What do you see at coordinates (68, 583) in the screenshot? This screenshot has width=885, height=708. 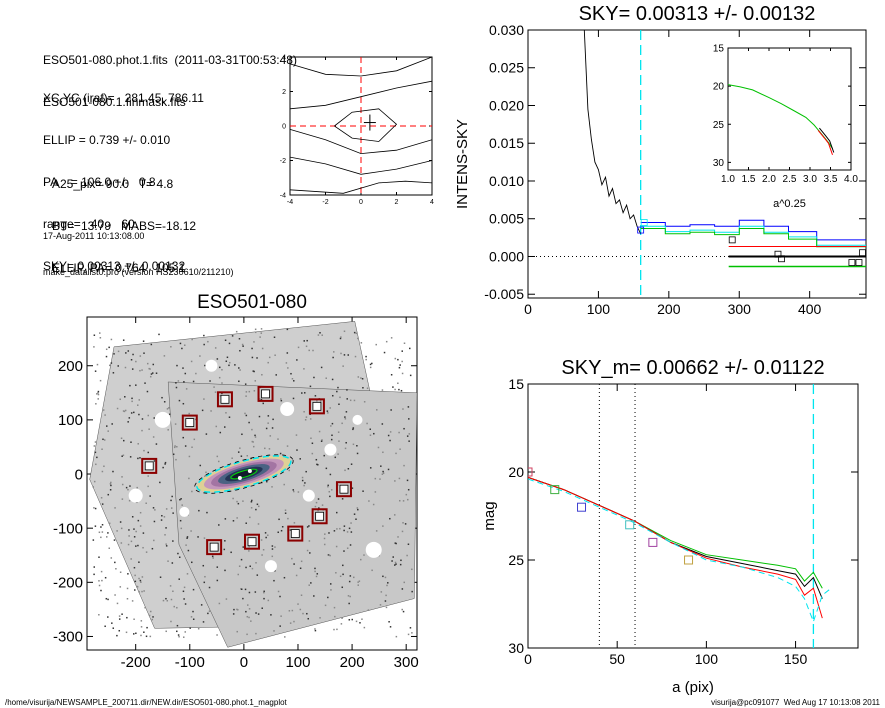 I see `y-tick-label: -200` at bounding box center [68, 583].